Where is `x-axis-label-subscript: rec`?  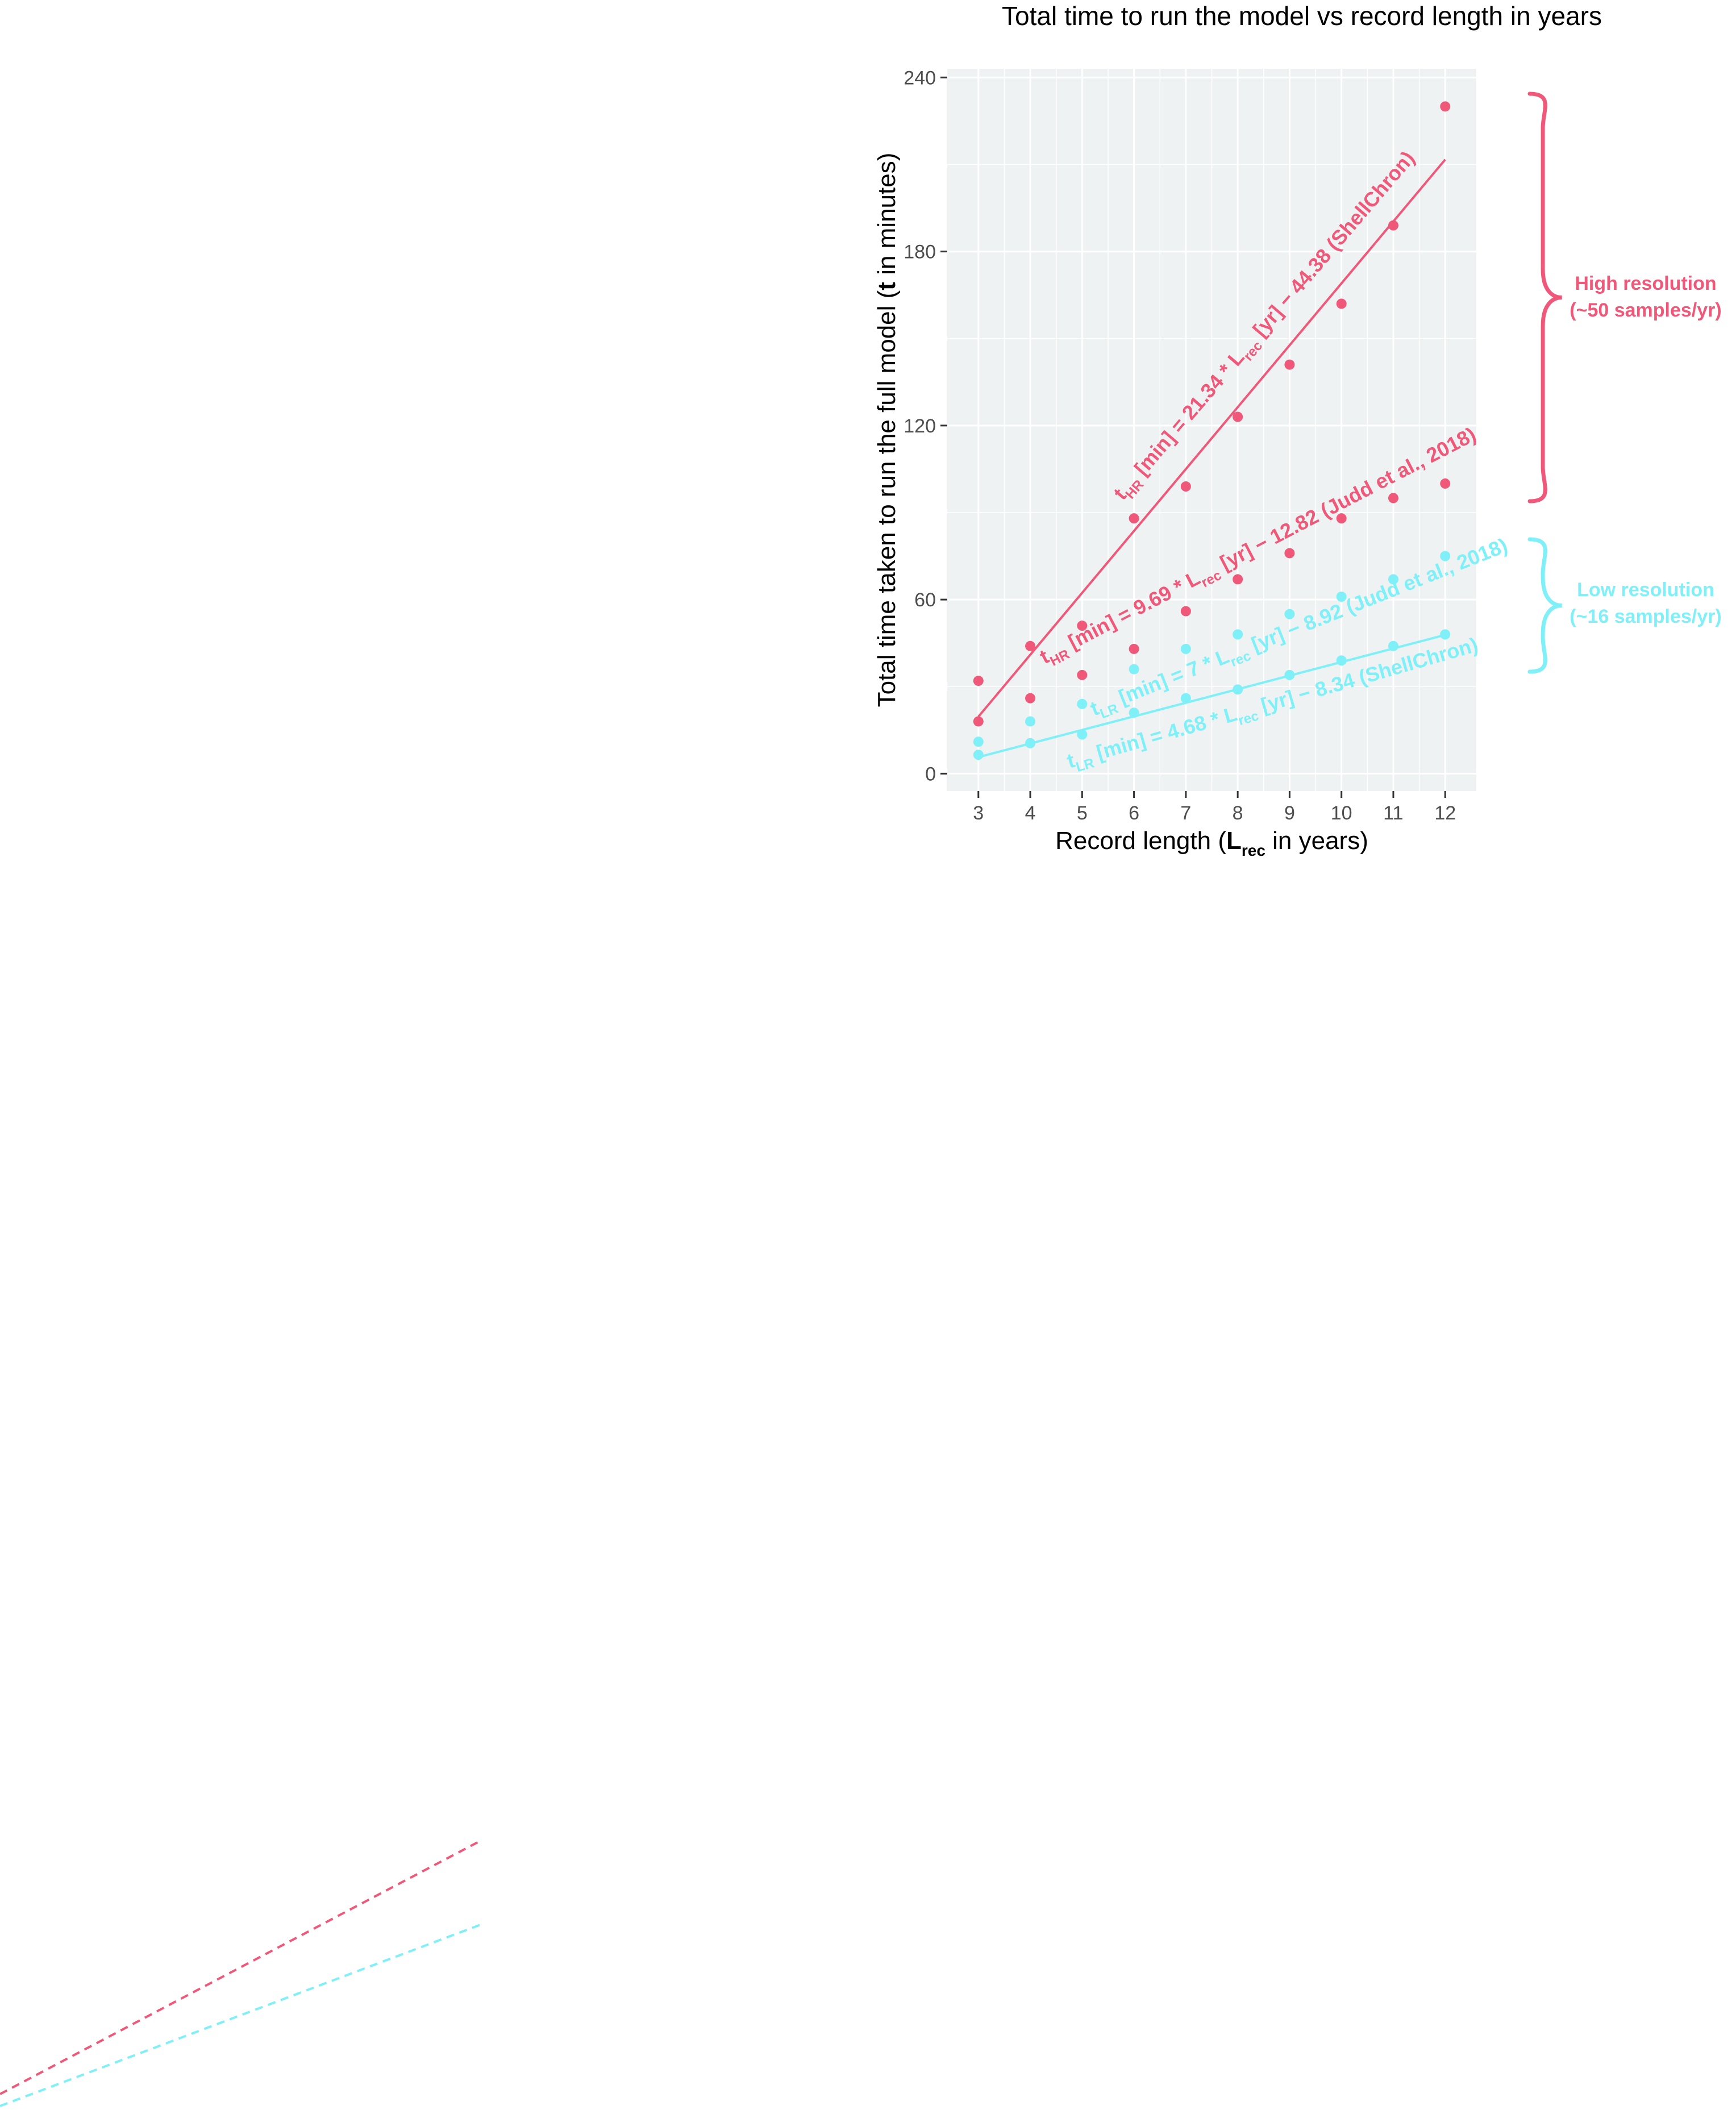 x-axis-label-subscript: rec is located at coordinates (1253, 851).